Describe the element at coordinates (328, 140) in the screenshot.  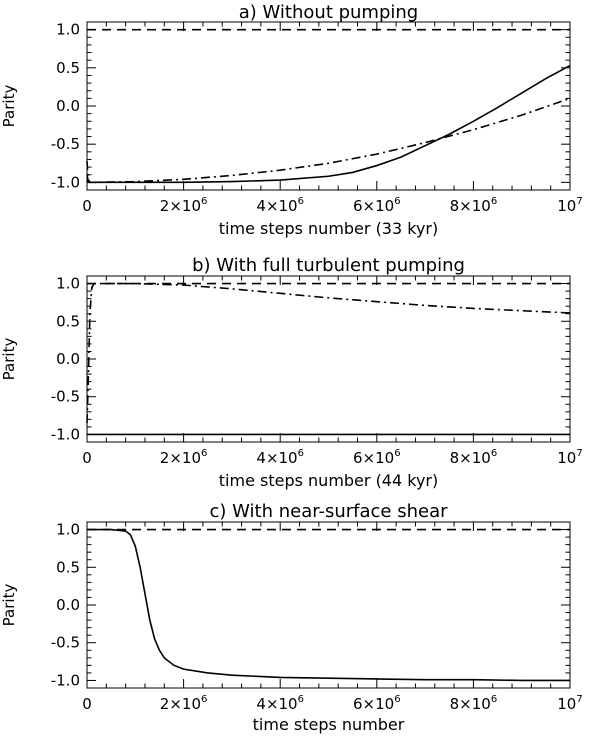
I see `series-line-dashdot` at that location.